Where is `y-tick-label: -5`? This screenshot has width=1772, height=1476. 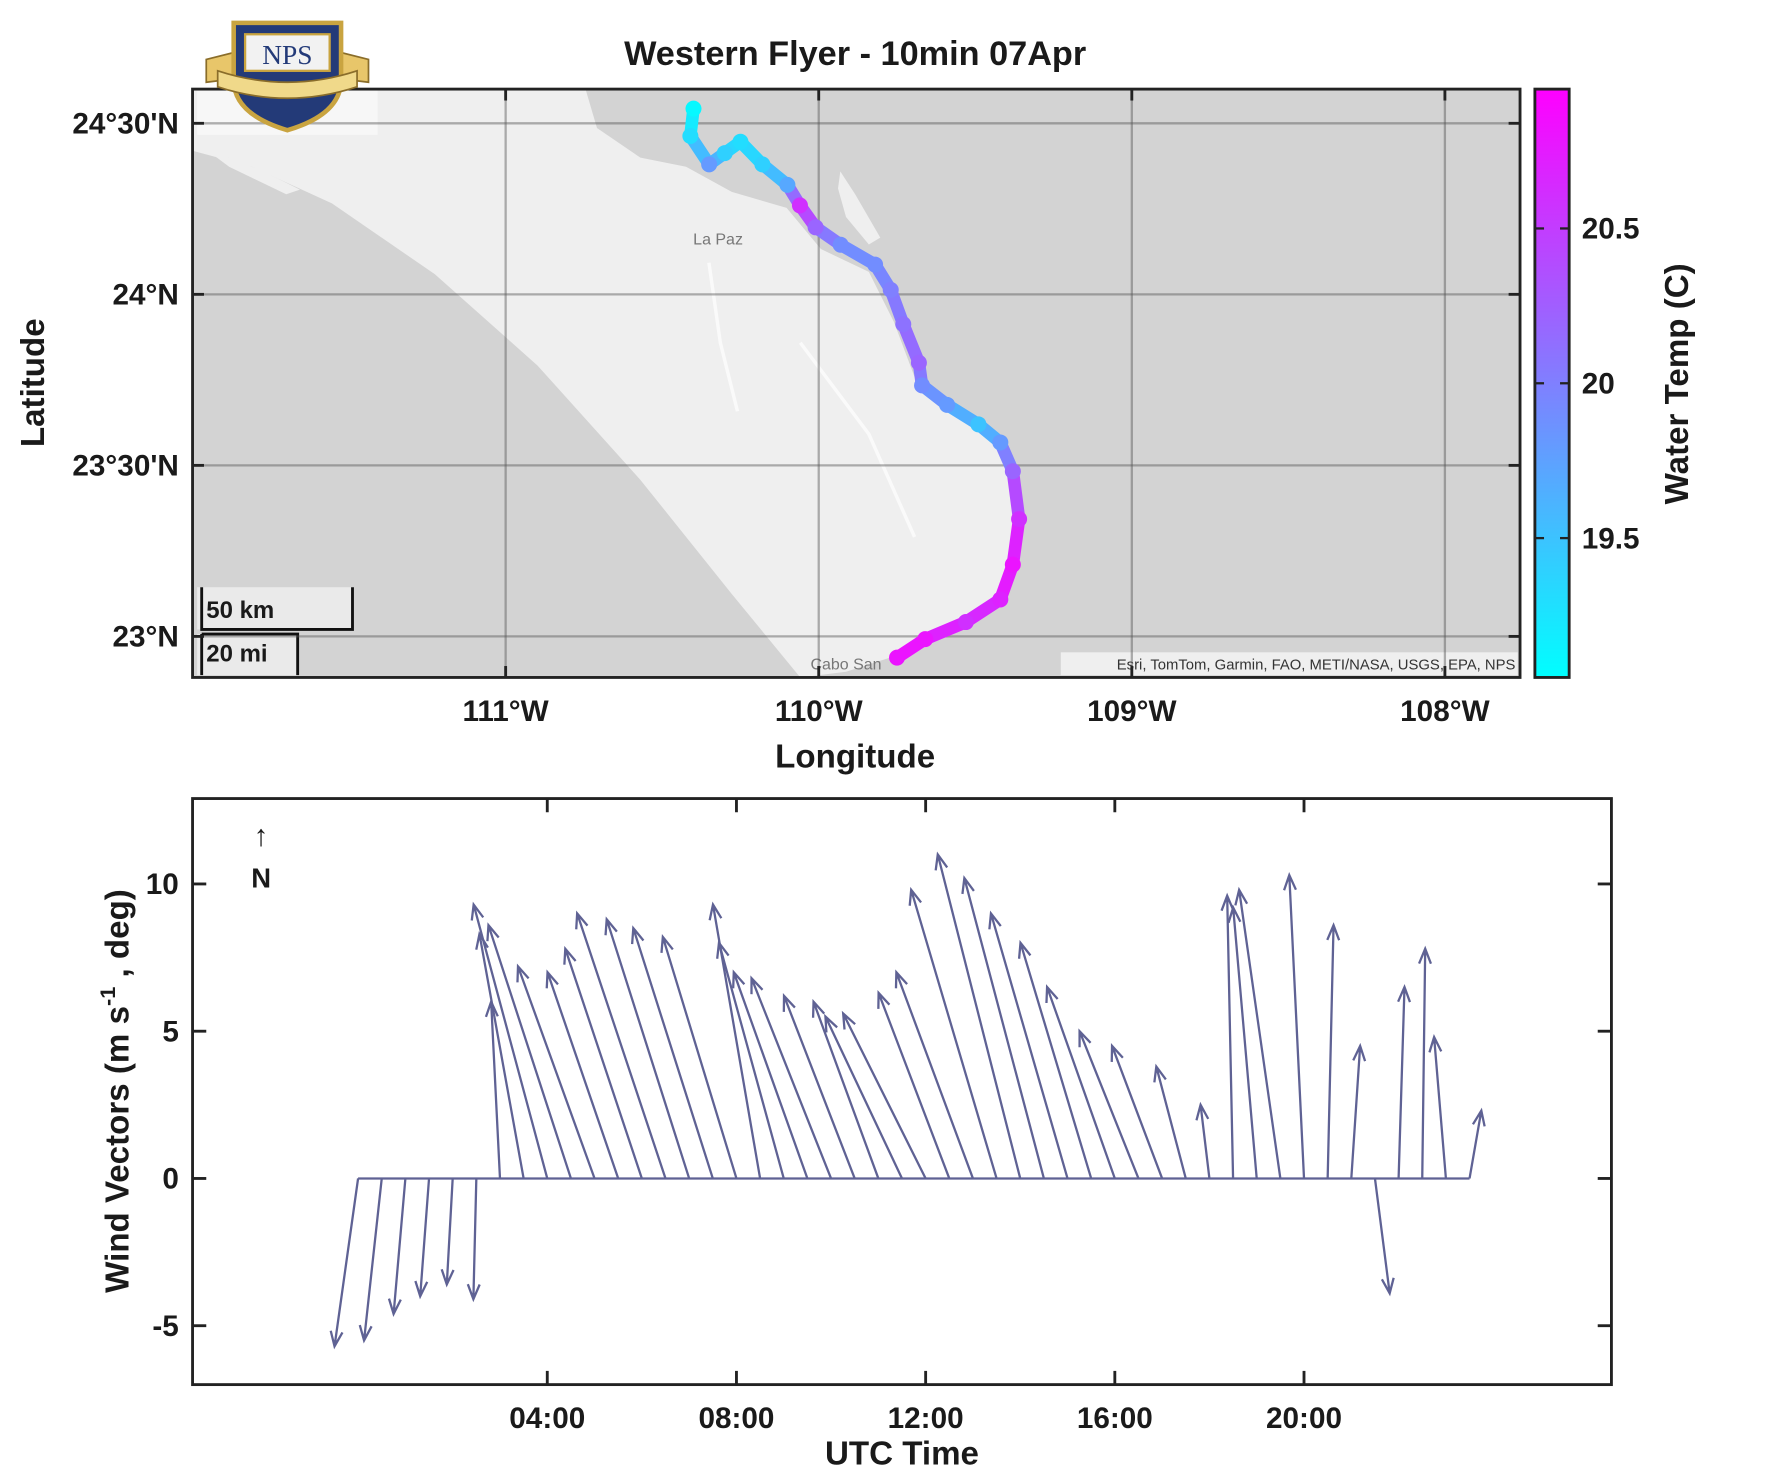 y-tick-label: -5 is located at coordinates (165, 1326).